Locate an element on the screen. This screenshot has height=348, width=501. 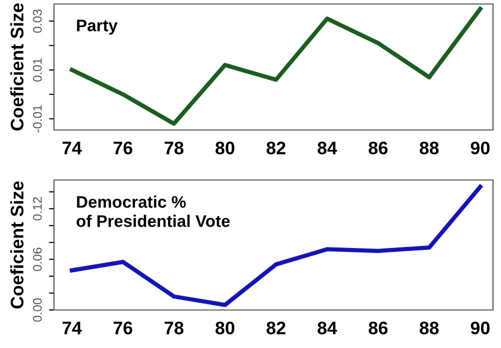
text: Party is located at coordinates (97, 27).